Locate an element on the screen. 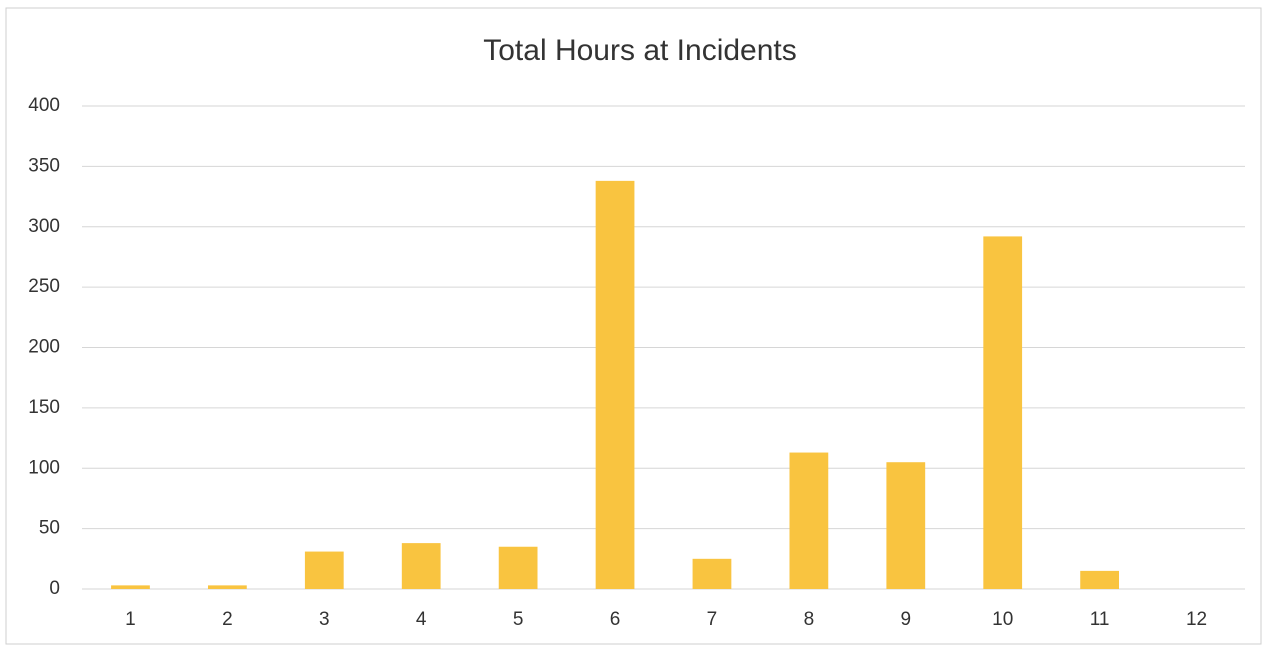  y-tick-label: 200 is located at coordinates (44, 347).